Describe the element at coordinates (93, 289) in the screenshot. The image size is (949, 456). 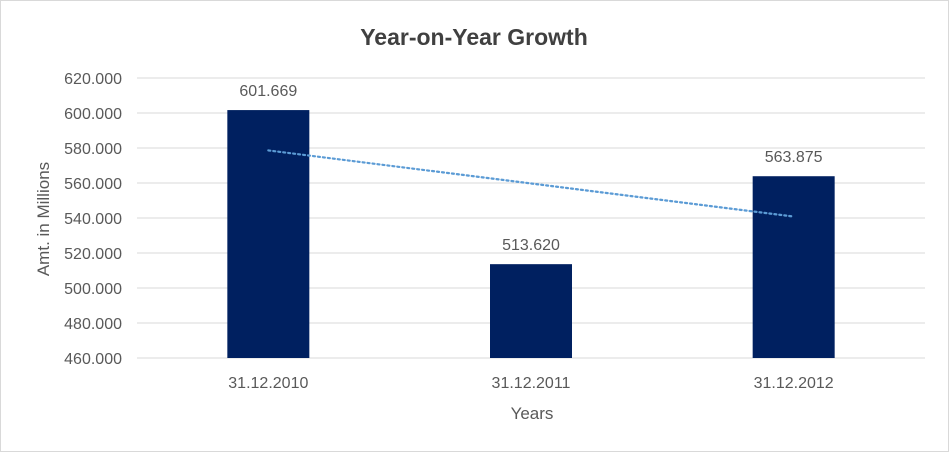
I see `y-tick-label: 500.000` at that location.